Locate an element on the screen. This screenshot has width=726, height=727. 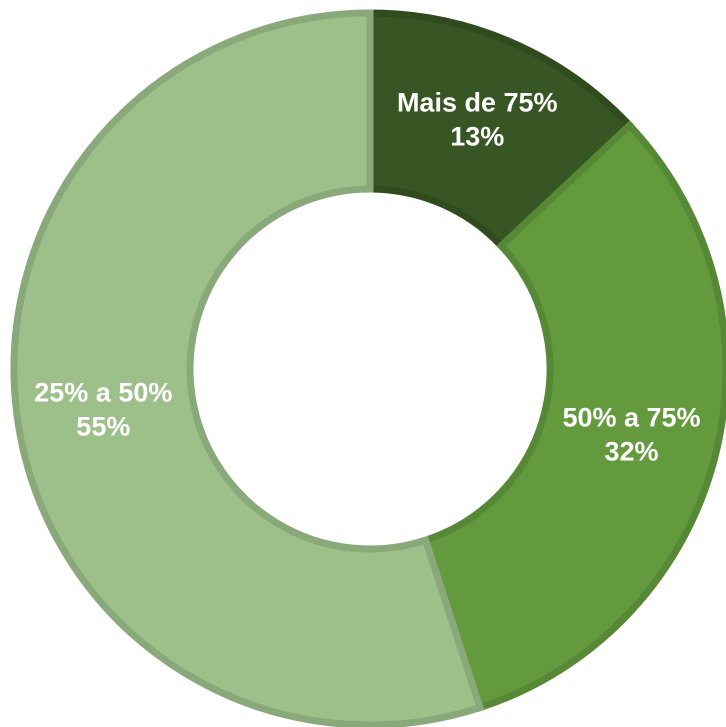
slice-value-label: 55% is located at coordinates (103, 426).